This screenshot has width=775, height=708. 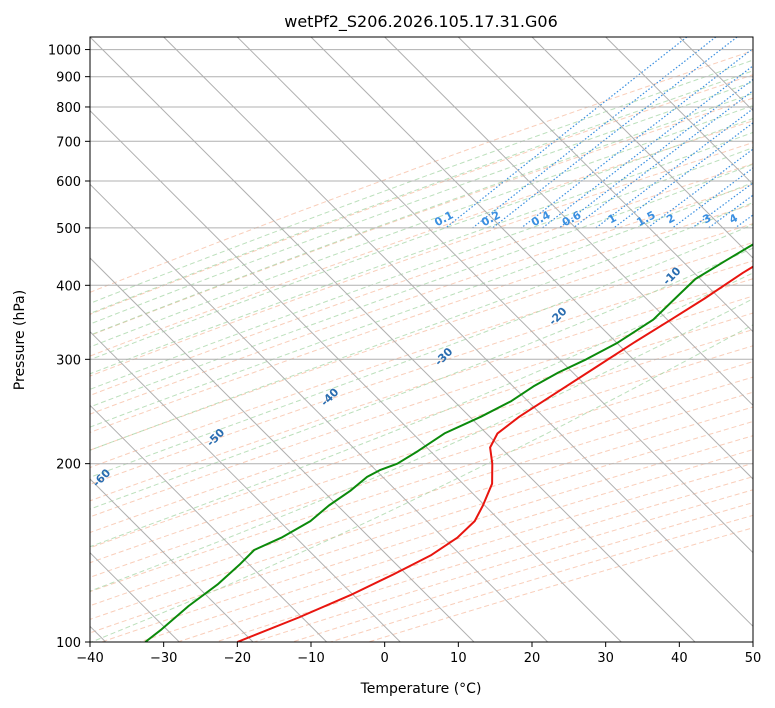 What do you see at coordinates (68, 465) in the screenshot?
I see `y-tick-label: 200` at bounding box center [68, 465].